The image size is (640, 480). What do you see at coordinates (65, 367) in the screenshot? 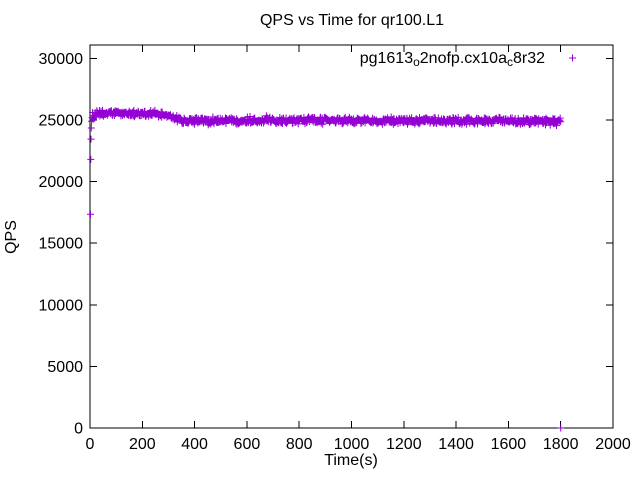
I see `y-tick-label: 5000` at bounding box center [65, 367].